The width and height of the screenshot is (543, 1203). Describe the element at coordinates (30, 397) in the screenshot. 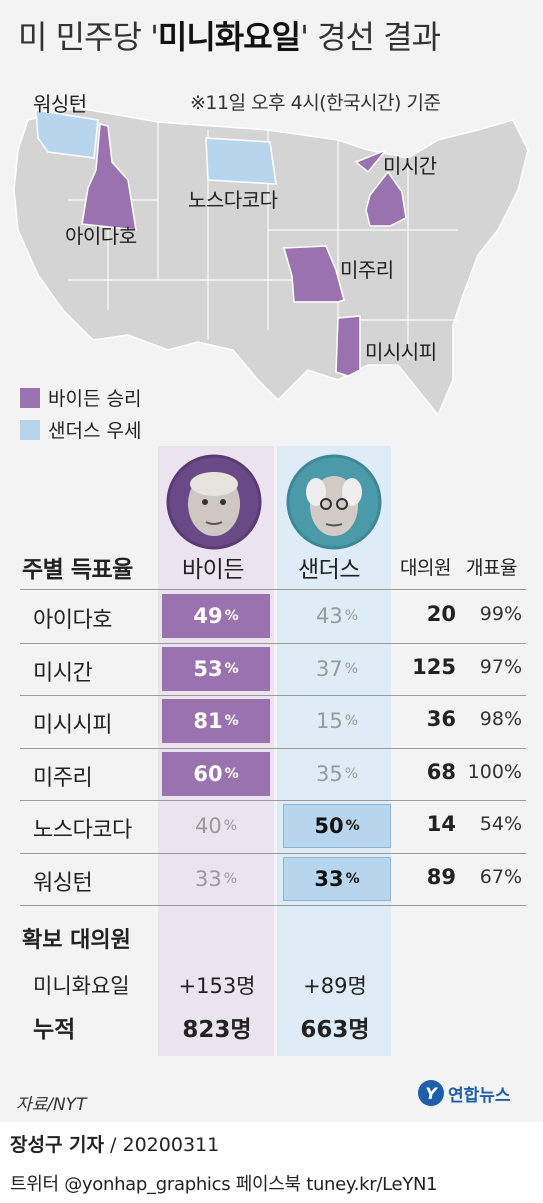

I see `legend-swatch-biden` at that location.